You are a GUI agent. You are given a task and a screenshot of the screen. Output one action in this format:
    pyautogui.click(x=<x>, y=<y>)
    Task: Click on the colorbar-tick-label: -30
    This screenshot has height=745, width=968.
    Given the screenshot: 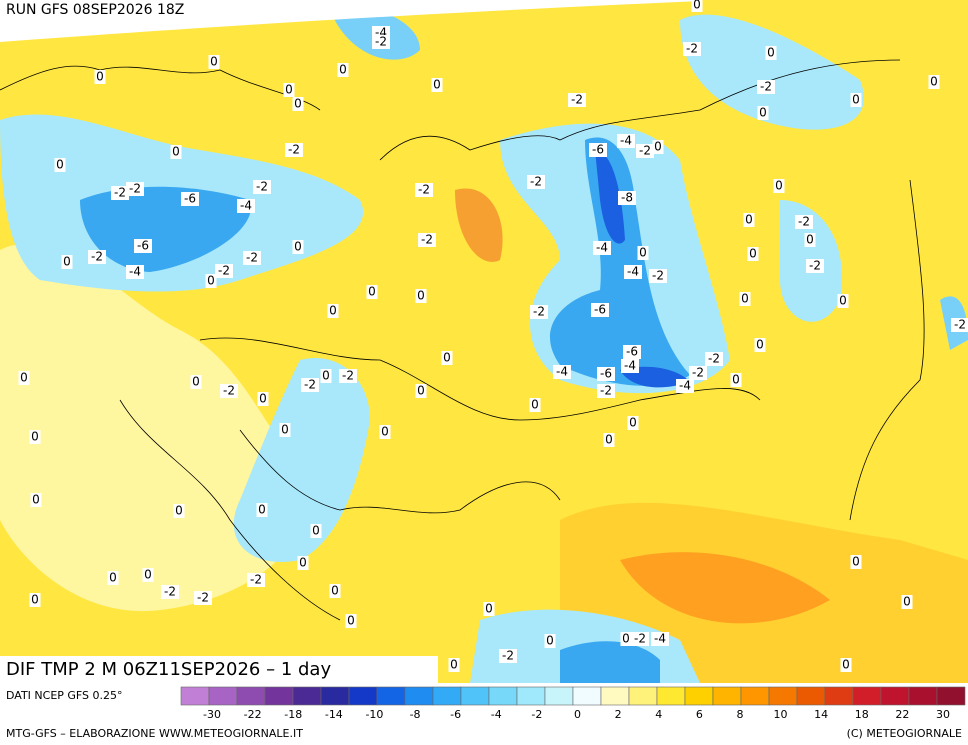 What is the action you would take?
    pyautogui.click(x=212, y=714)
    